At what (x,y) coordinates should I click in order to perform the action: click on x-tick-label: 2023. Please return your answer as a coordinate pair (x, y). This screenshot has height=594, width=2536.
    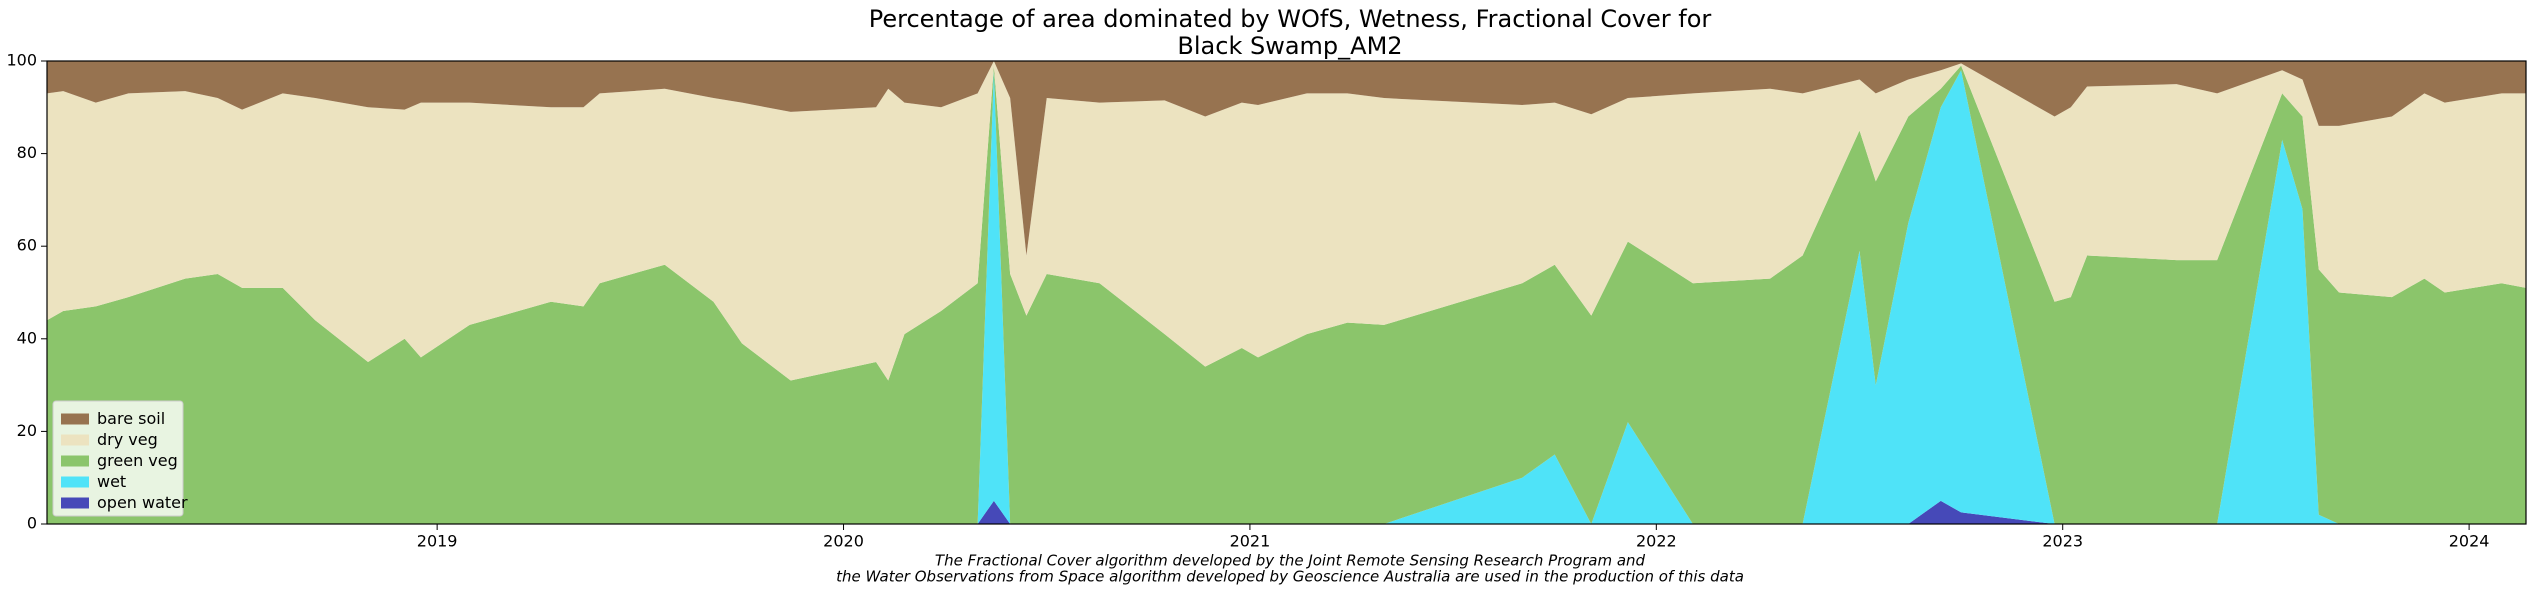
    Looking at the image, I should click on (2062, 541).